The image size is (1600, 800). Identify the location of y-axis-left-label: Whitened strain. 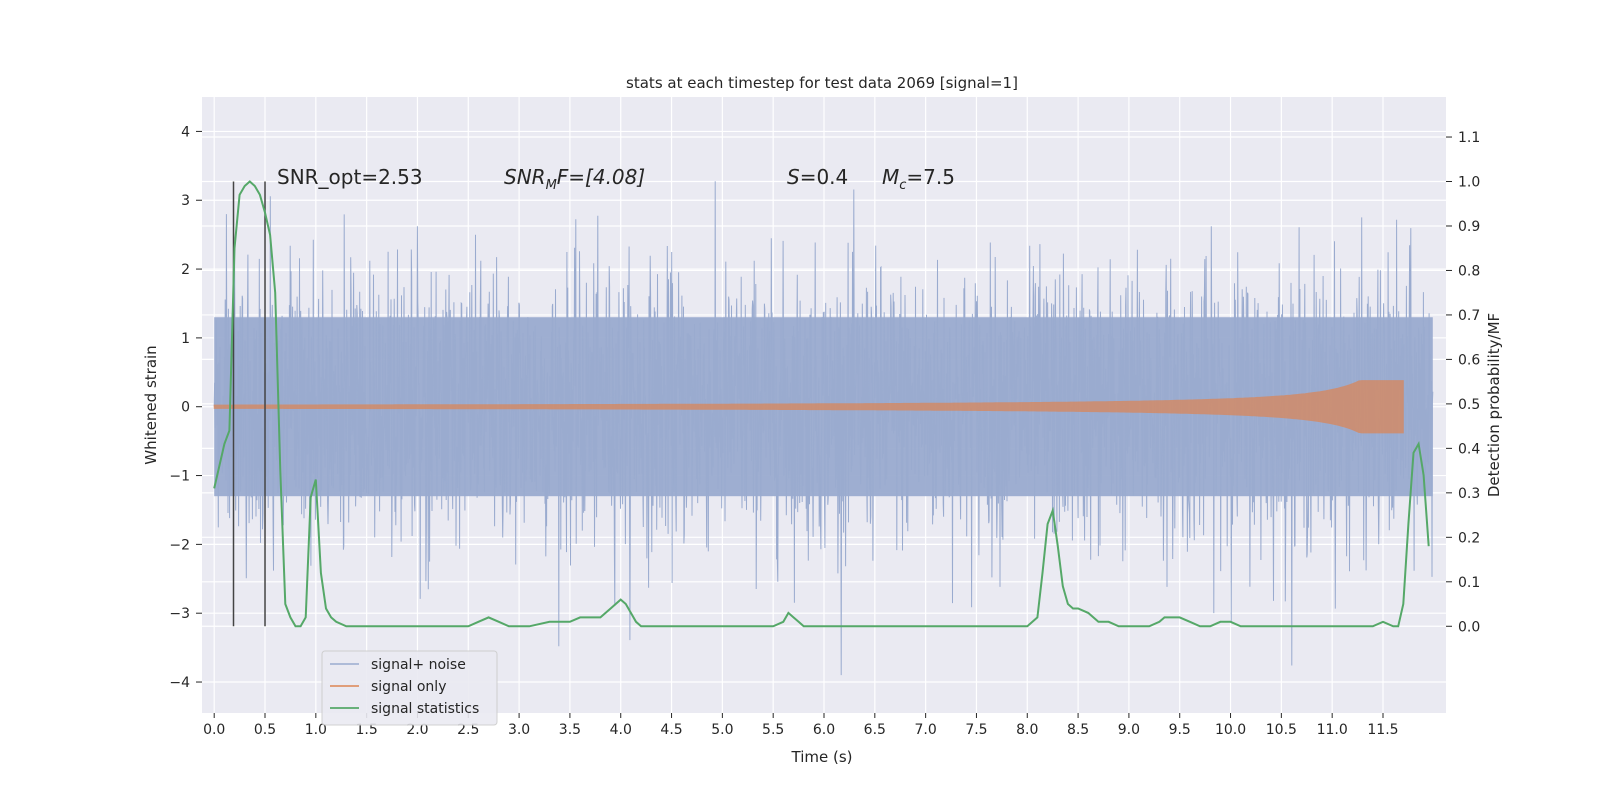
(151, 404).